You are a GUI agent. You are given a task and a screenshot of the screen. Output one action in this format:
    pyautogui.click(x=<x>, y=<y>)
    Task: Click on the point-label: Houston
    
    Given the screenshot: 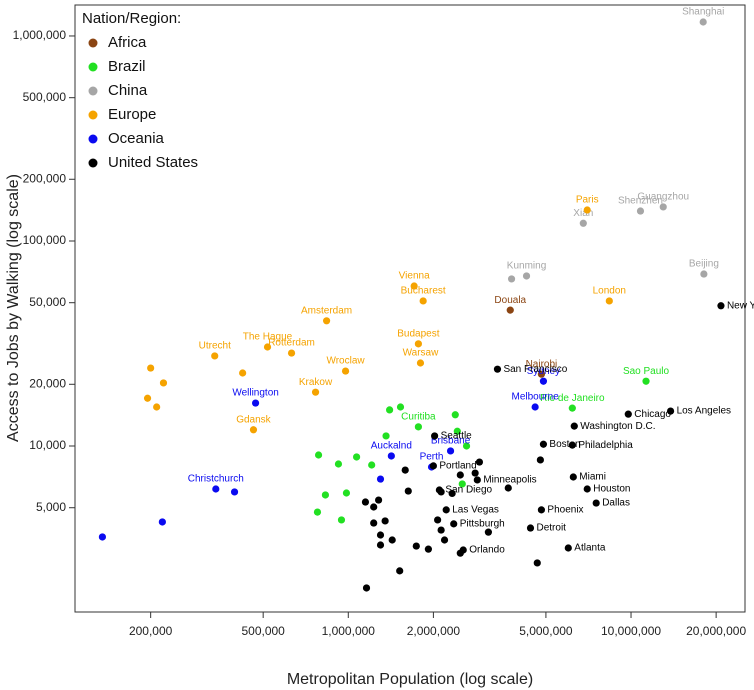 What is the action you would take?
    pyautogui.click(x=611, y=489)
    